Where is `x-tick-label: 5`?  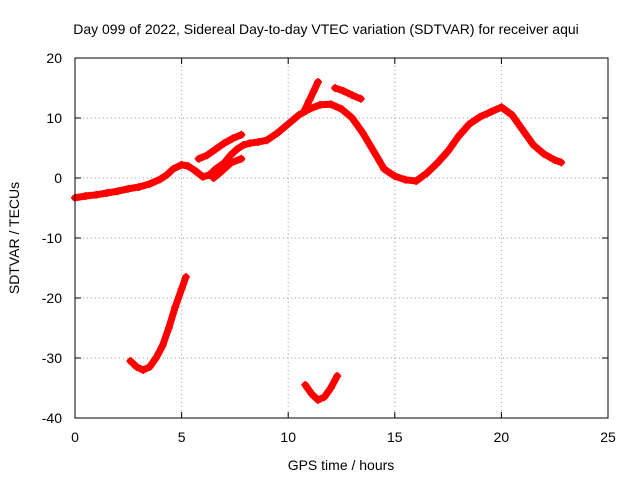
x-tick-label: 5 is located at coordinates (182, 437).